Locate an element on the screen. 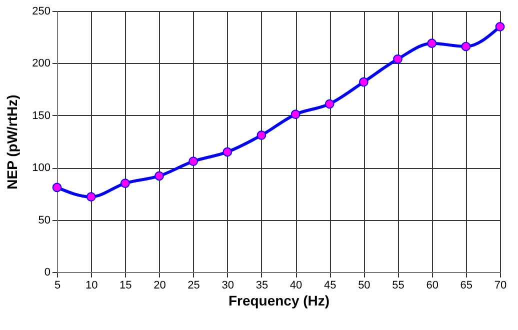  x-tick-label: 5 is located at coordinates (57, 286).